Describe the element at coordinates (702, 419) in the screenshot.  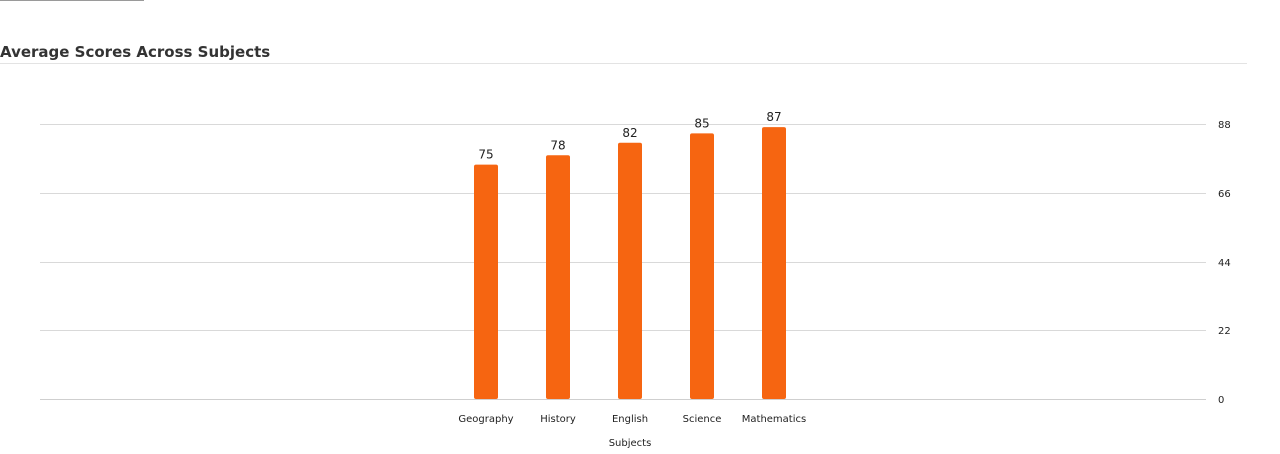
I see `x-tick-label: Science` at that location.